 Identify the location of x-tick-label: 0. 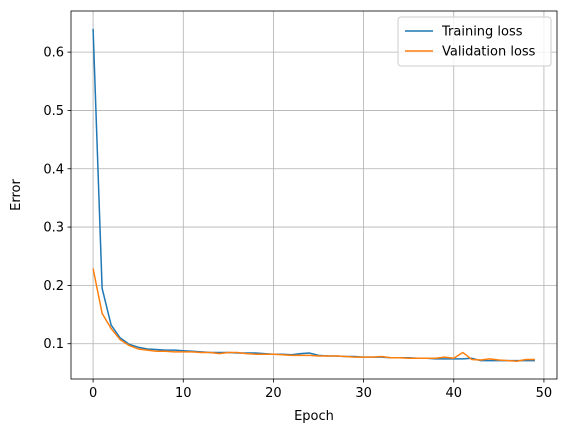
(93, 393).